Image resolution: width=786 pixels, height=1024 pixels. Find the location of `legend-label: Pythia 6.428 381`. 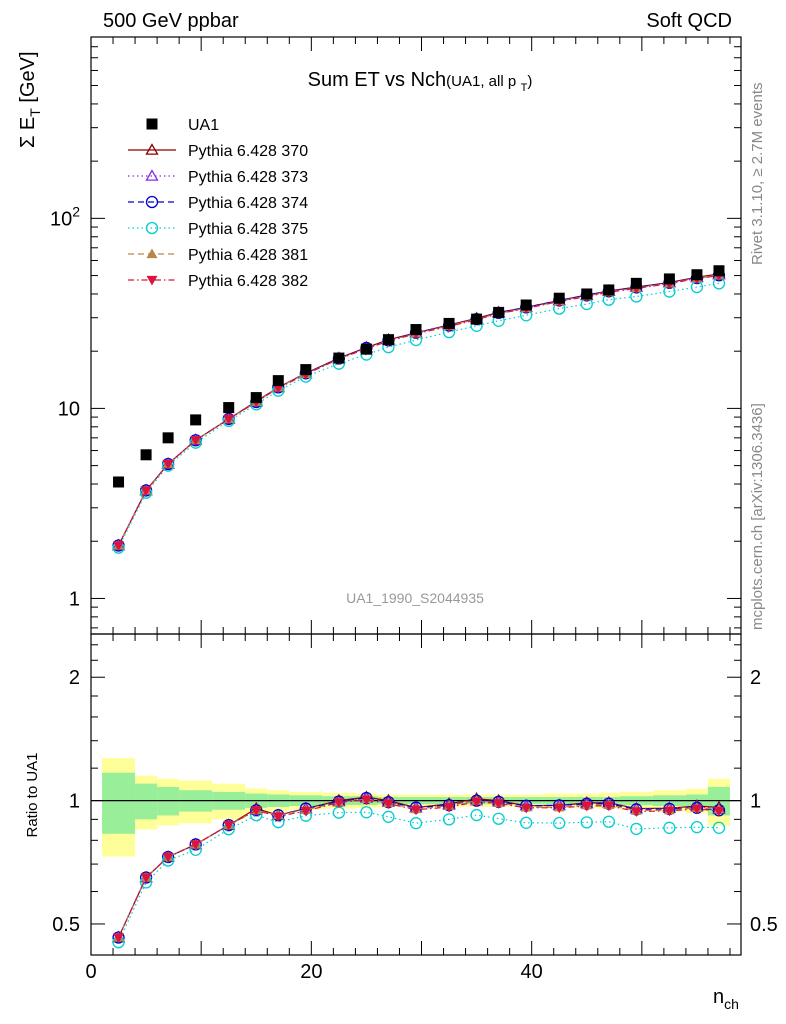

legend-label: Pythia 6.428 381 is located at coordinates (248, 255).